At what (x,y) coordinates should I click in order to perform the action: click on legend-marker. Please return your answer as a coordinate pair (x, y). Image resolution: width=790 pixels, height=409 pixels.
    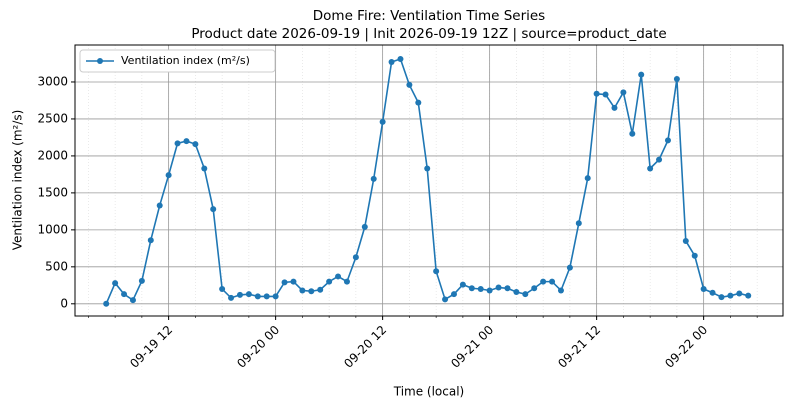
    Looking at the image, I should click on (100, 61).